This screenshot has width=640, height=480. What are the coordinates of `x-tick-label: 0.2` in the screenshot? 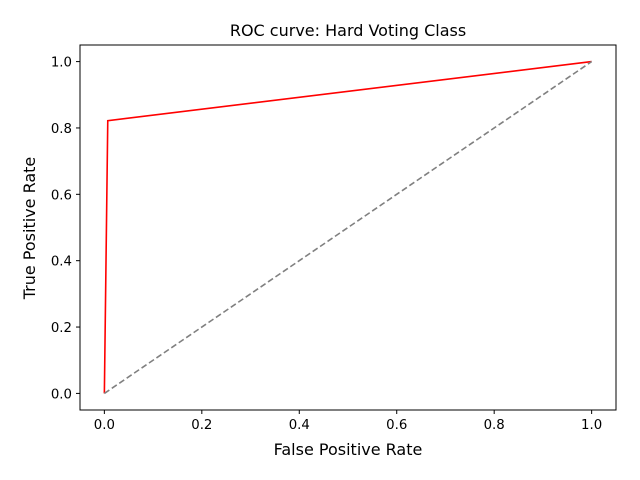 It's located at (201, 425).